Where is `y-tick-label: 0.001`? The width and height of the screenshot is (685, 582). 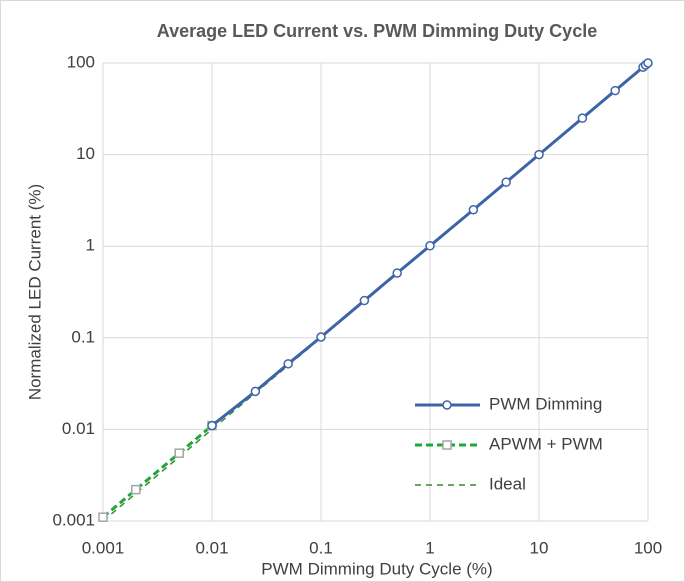 y-tick-label: 0.001 is located at coordinates (73, 519).